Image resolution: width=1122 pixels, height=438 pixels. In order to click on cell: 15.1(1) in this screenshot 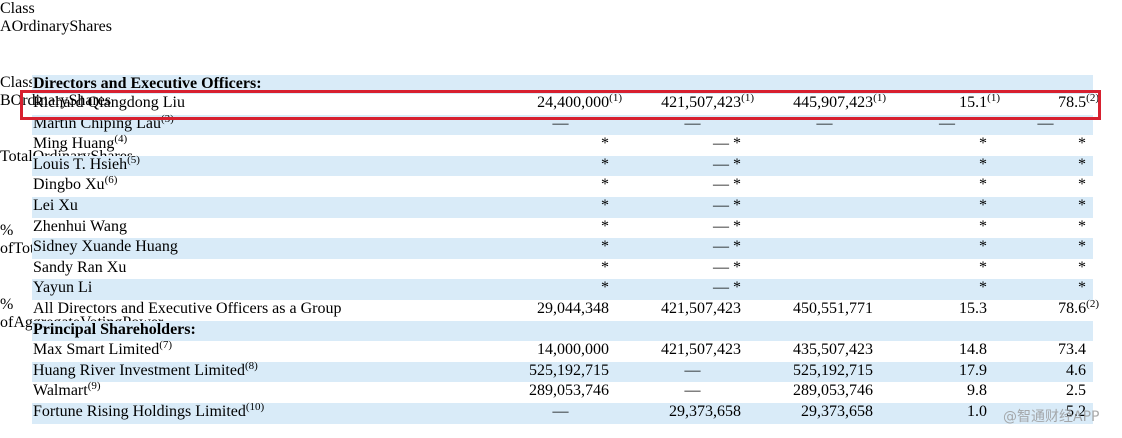, I will do `click(979, 102)`.